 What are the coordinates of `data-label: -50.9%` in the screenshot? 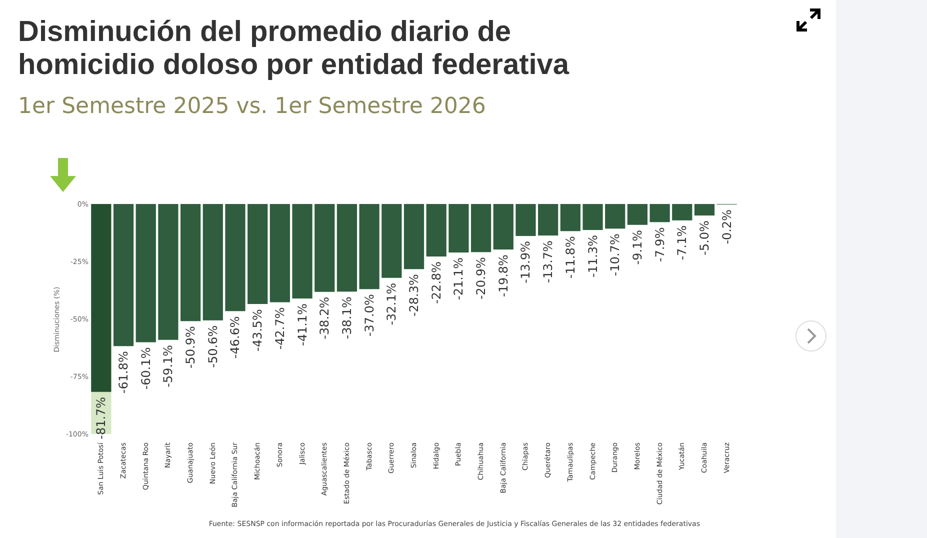 It's located at (191, 347).